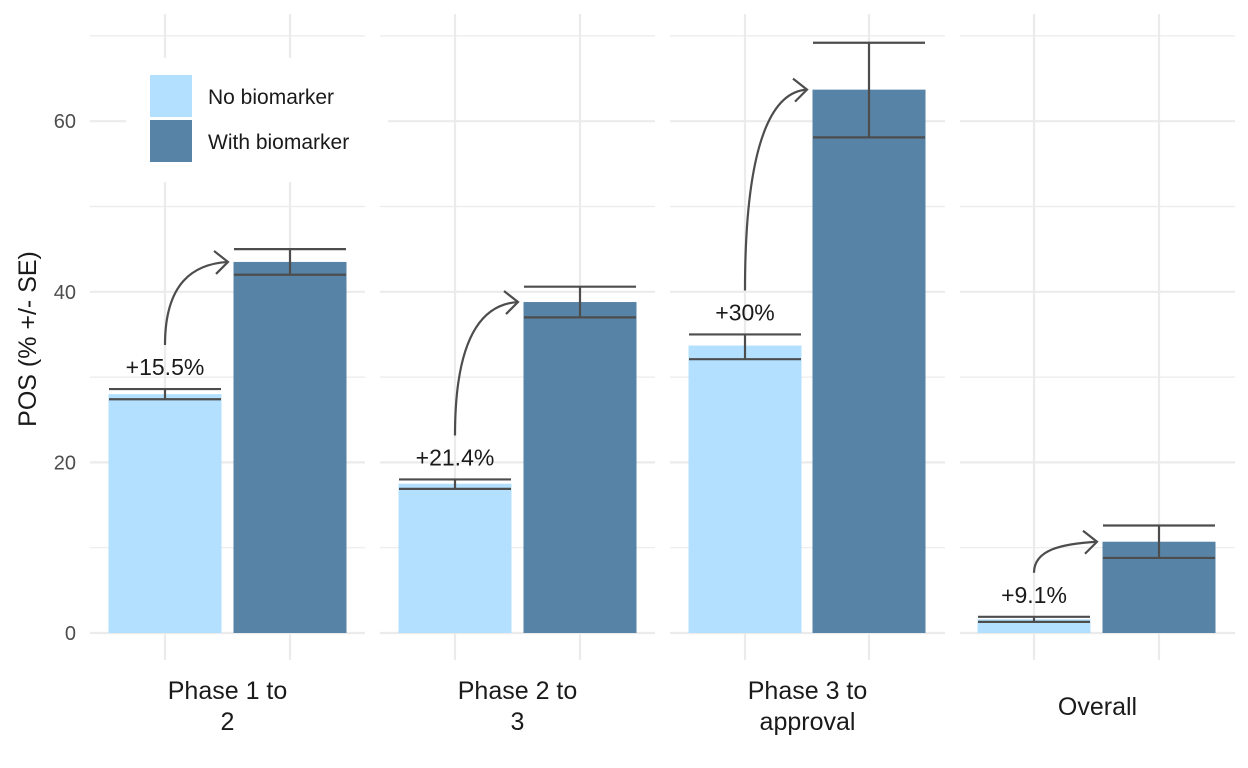 The height and width of the screenshot is (768, 1248). Describe the element at coordinates (257, 120) in the screenshot. I see `legend: No biomarker With biomarker` at that location.